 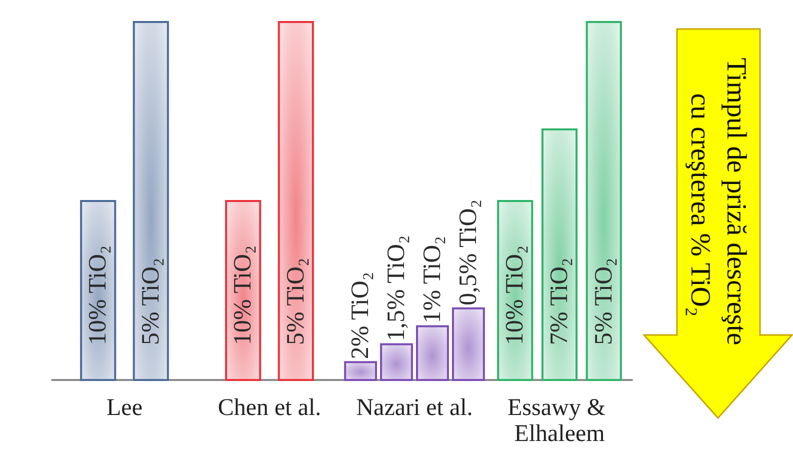 What do you see at coordinates (414, 408) in the screenshot?
I see `series-label: Nazari et al.` at bounding box center [414, 408].